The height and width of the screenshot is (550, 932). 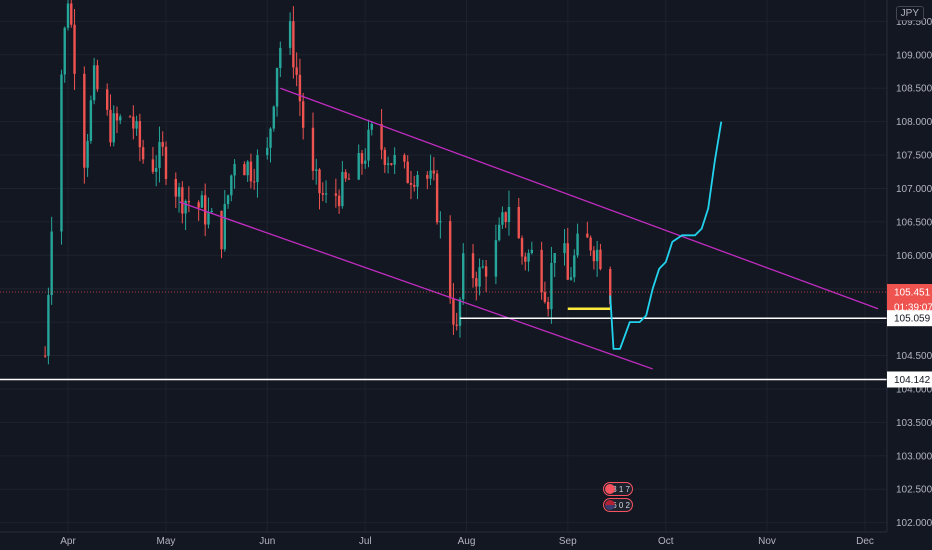 I want to click on y-tick-label: 106.000, so click(x=914, y=256).